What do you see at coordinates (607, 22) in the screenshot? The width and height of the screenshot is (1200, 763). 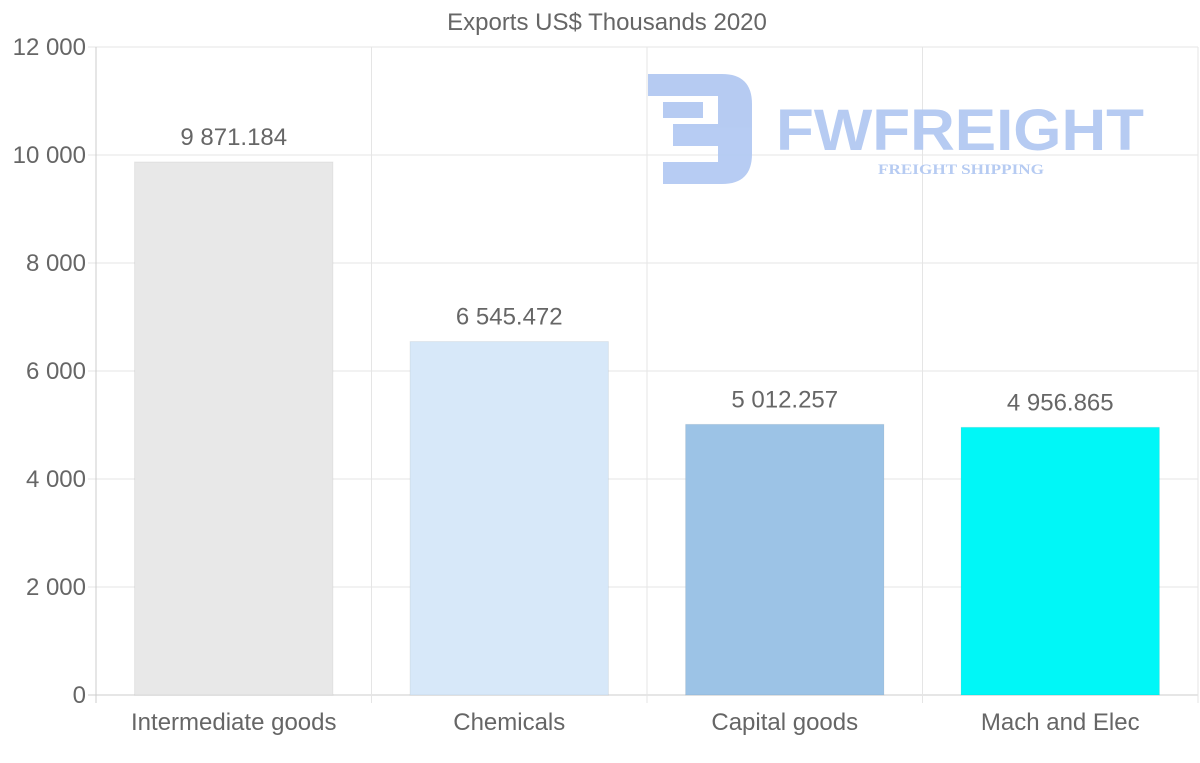 I see `chart-title: Exports US$ Thousands 2020` at bounding box center [607, 22].